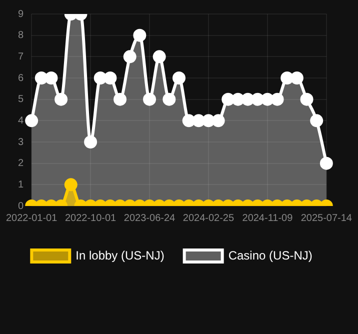  What do you see at coordinates (268, 218) in the screenshot?
I see `x-tick-label: 2024-11-09` at bounding box center [268, 218].